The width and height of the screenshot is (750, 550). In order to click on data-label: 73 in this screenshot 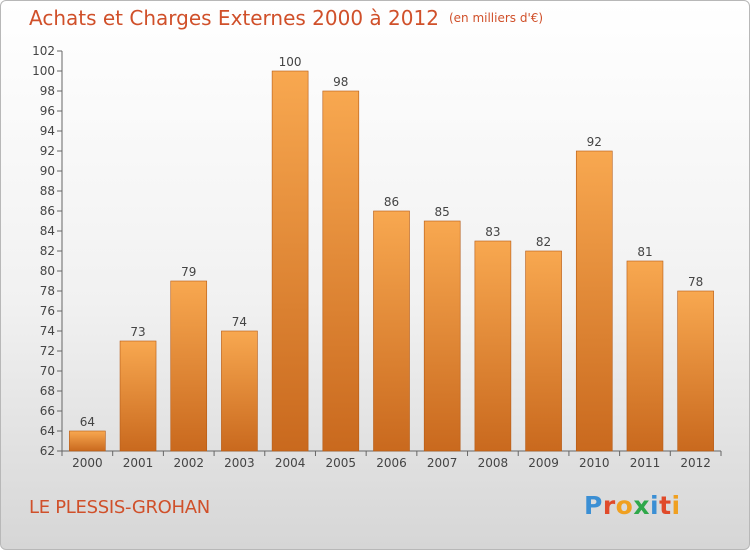, I will do `click(137, 332)`.